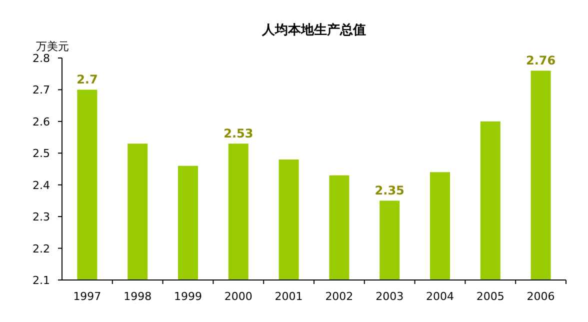 This screenshot has height=322, width=588. I want to click on data-label: 2.76, so click(541, 61).